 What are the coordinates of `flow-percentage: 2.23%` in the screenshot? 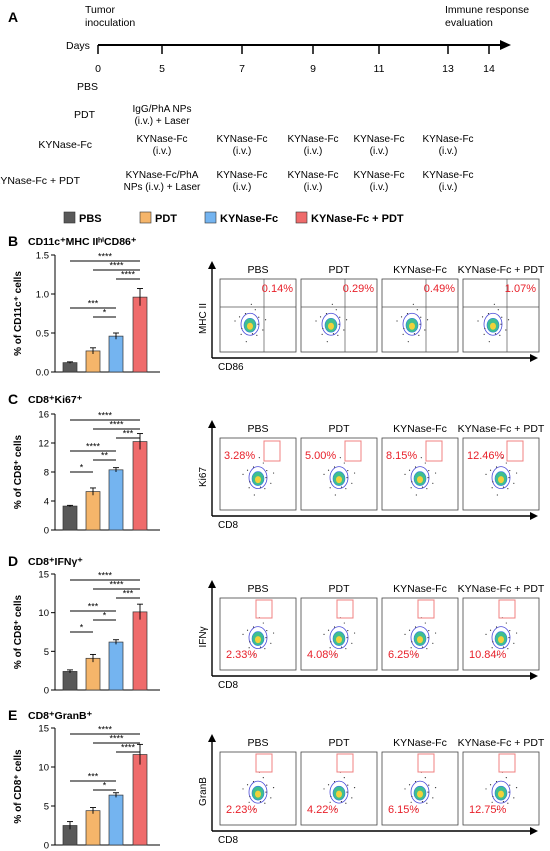 It's located at (241, 810).